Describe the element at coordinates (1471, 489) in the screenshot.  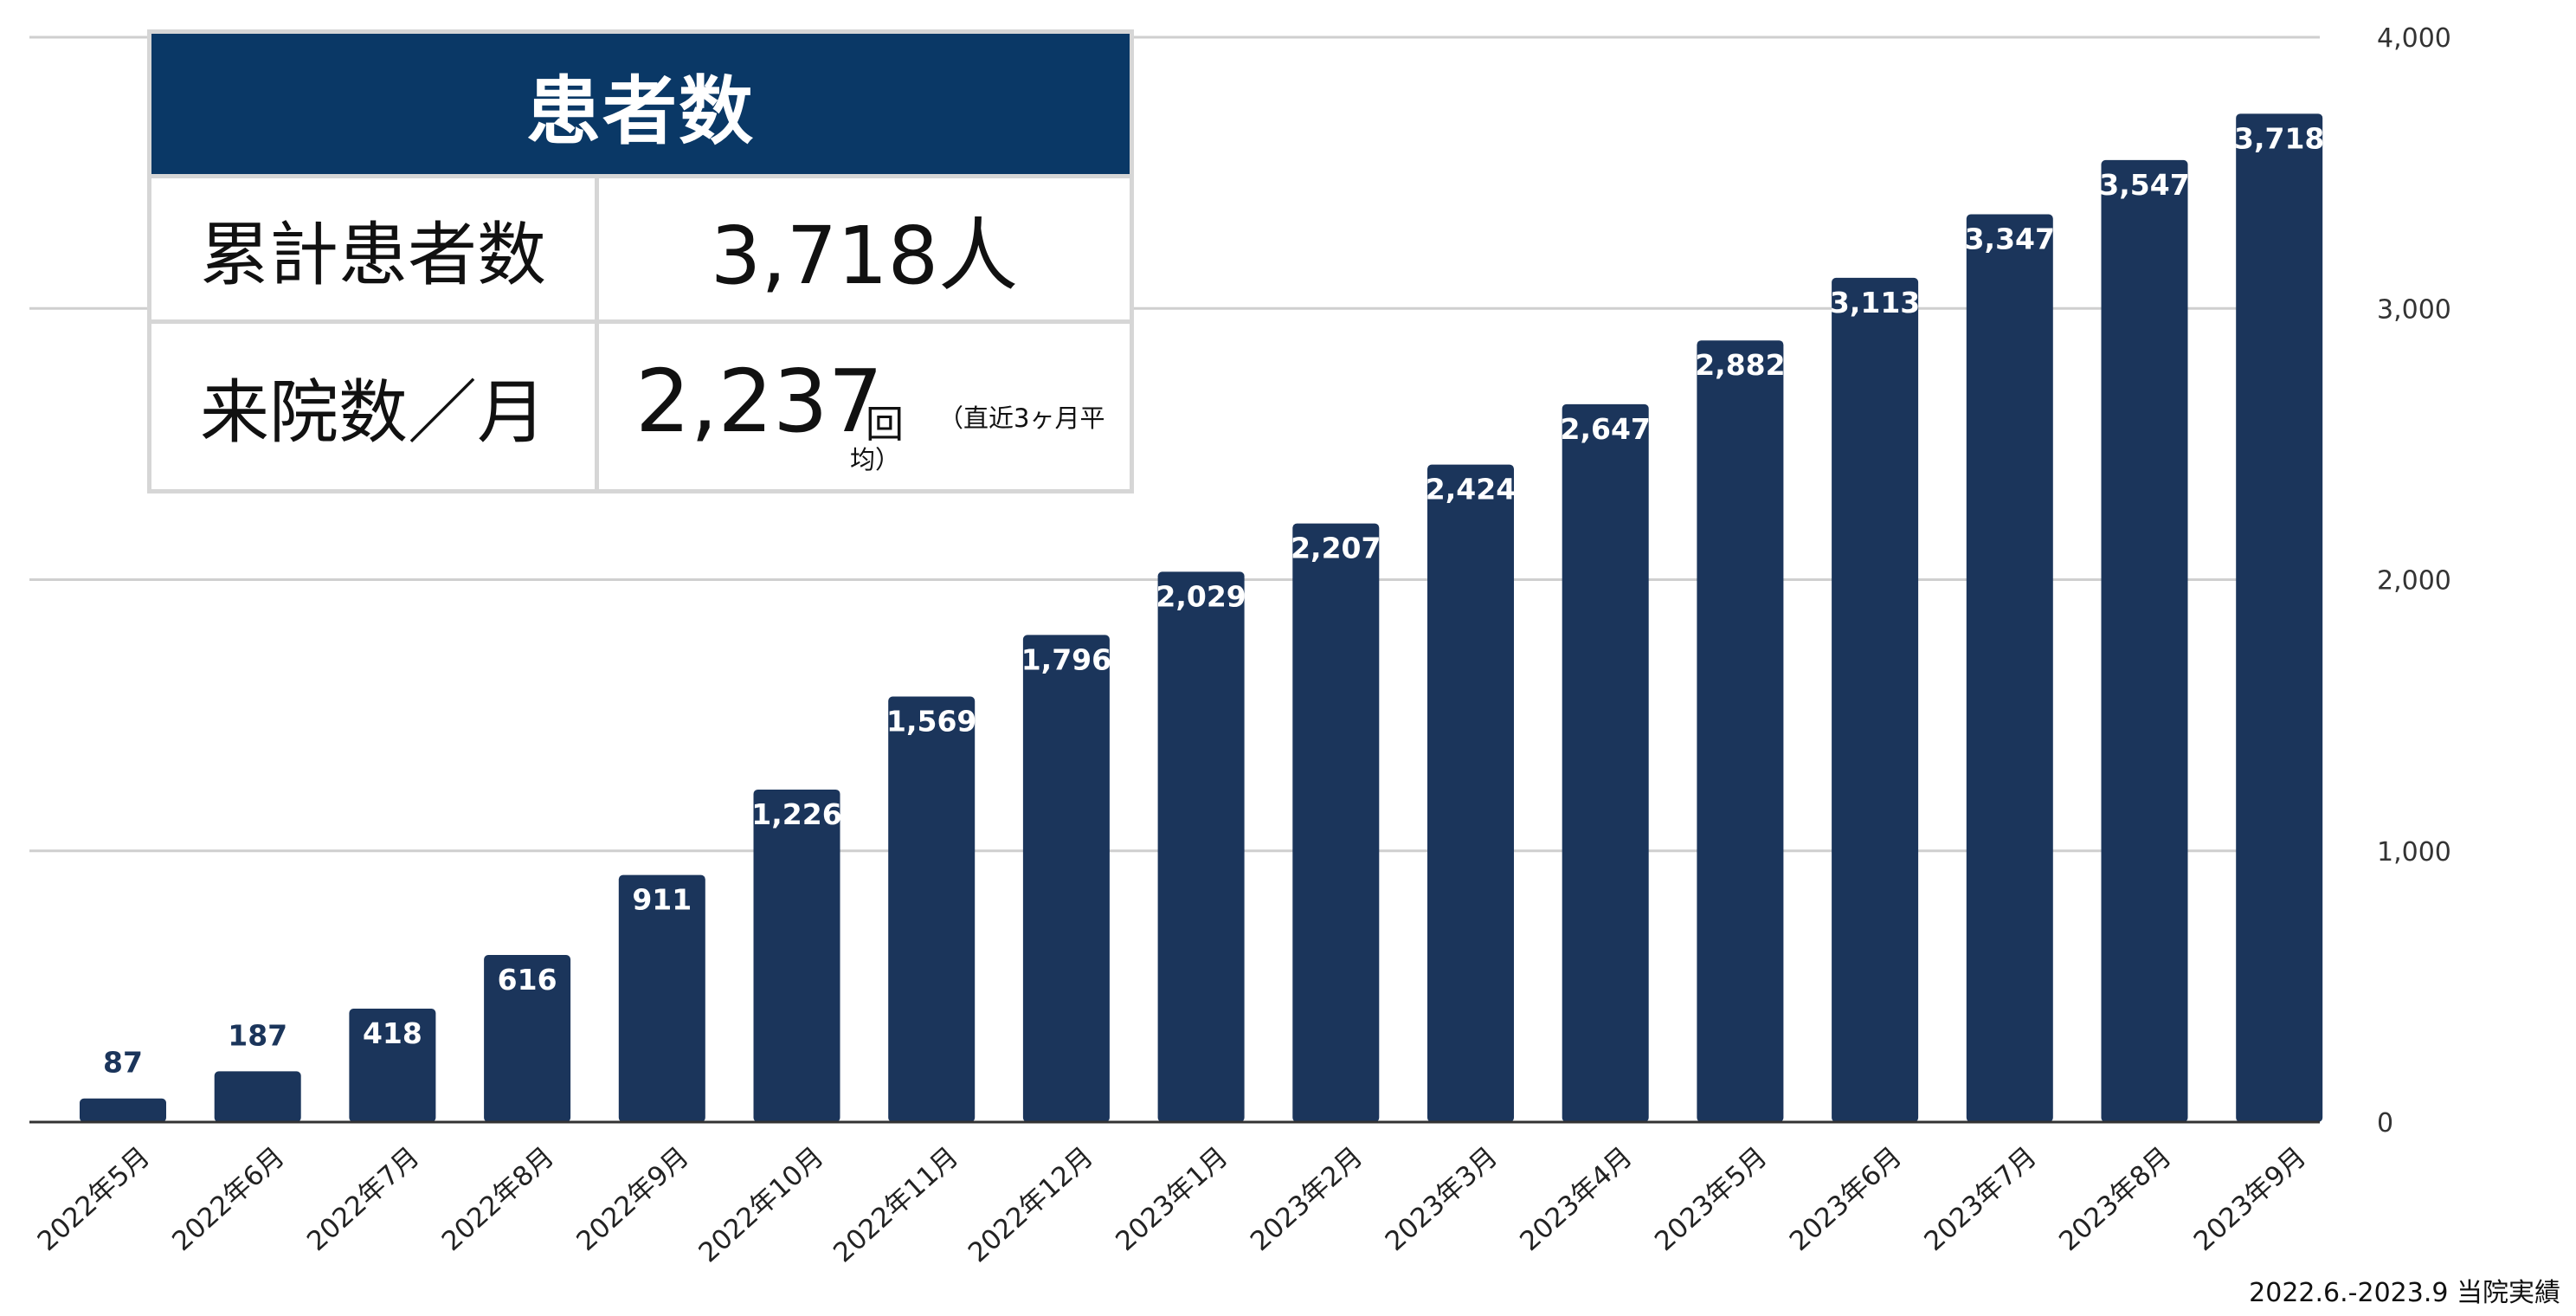
I see `value-label: 2,424` at that location.